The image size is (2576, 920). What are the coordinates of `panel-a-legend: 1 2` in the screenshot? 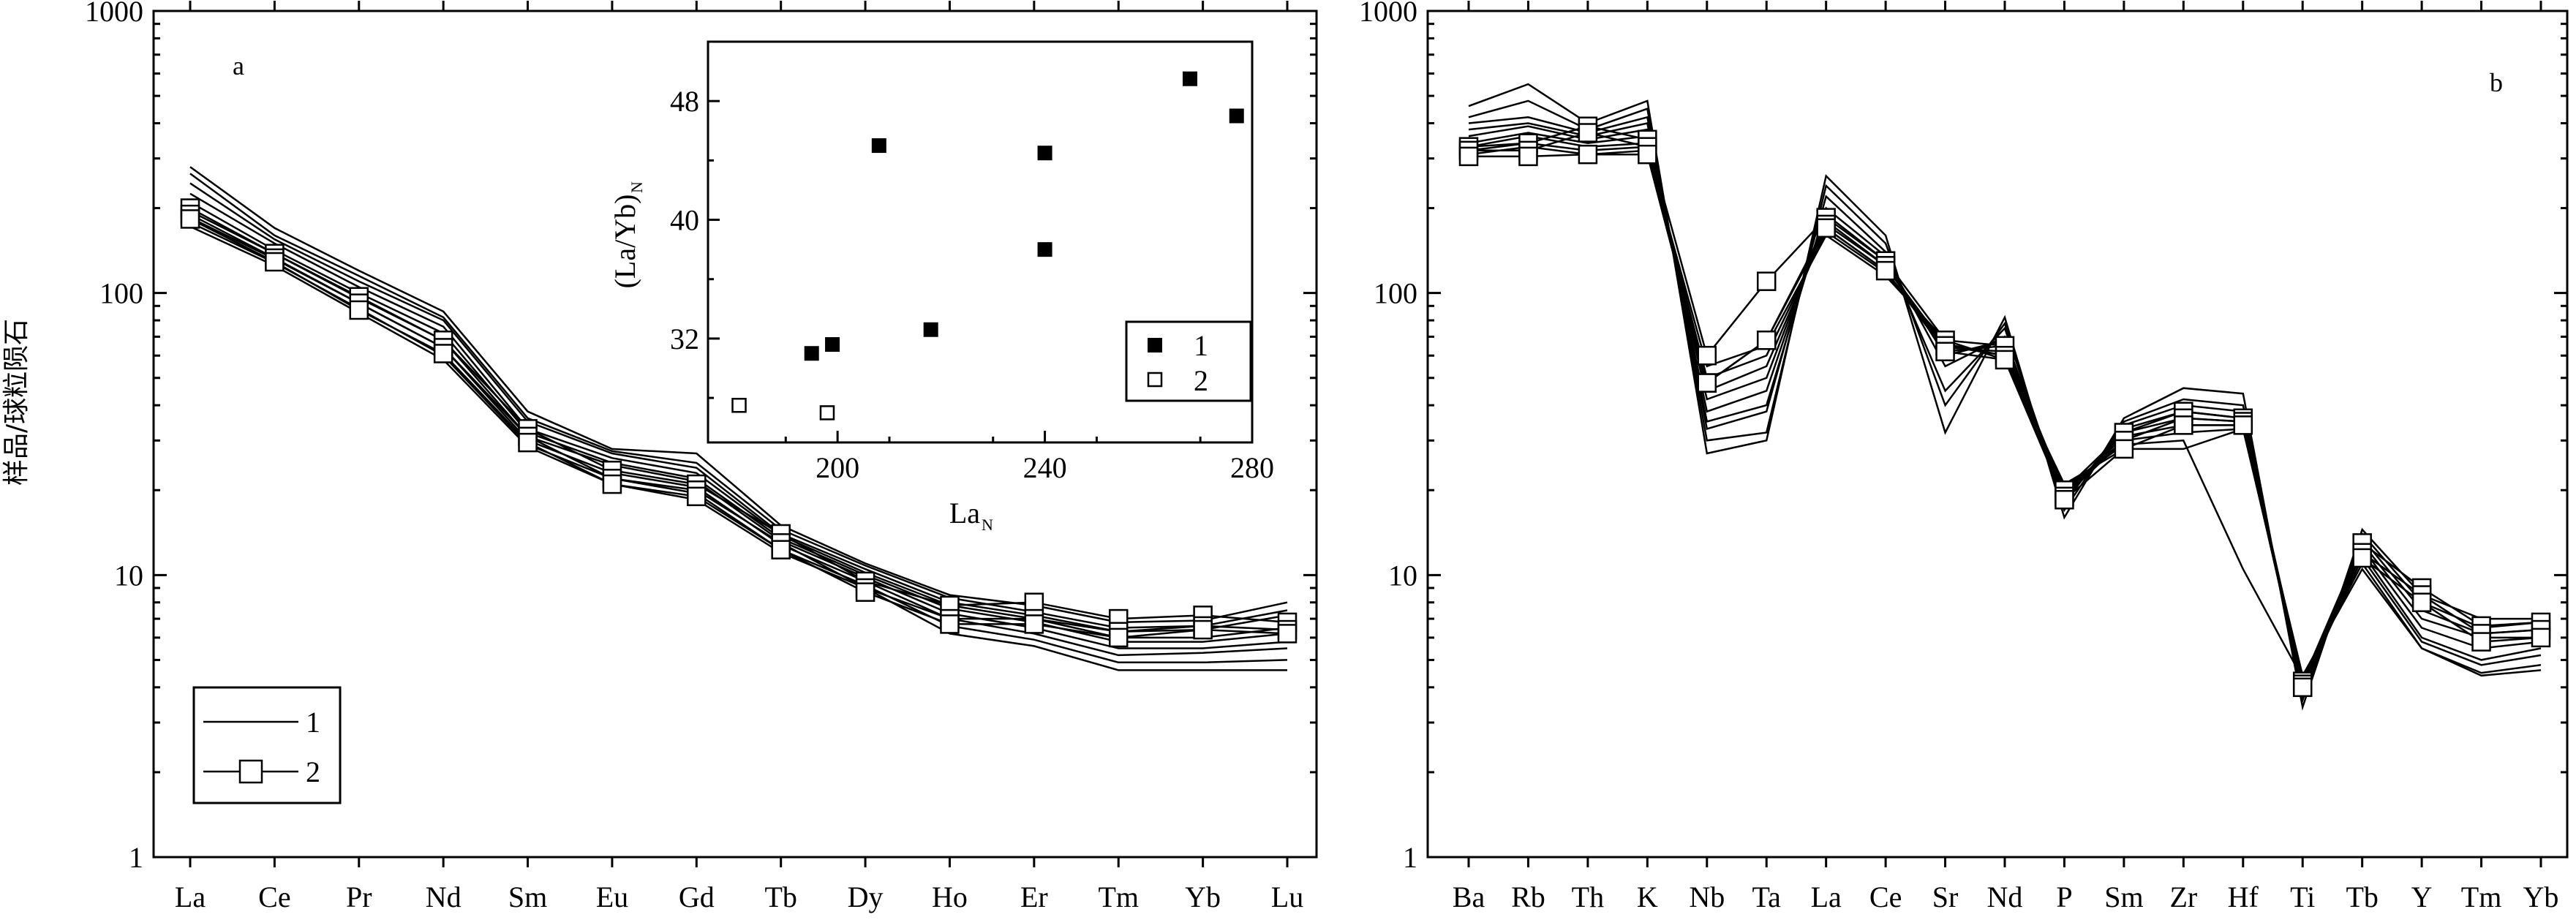 It's located at (267, 745).